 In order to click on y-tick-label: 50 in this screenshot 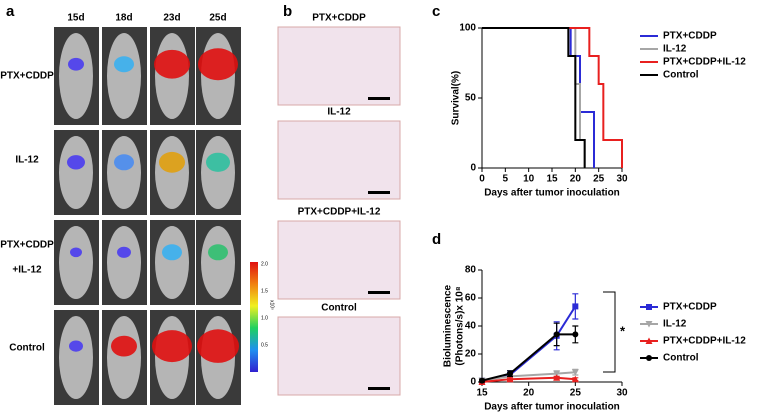, I will do `click(471, 98)`.